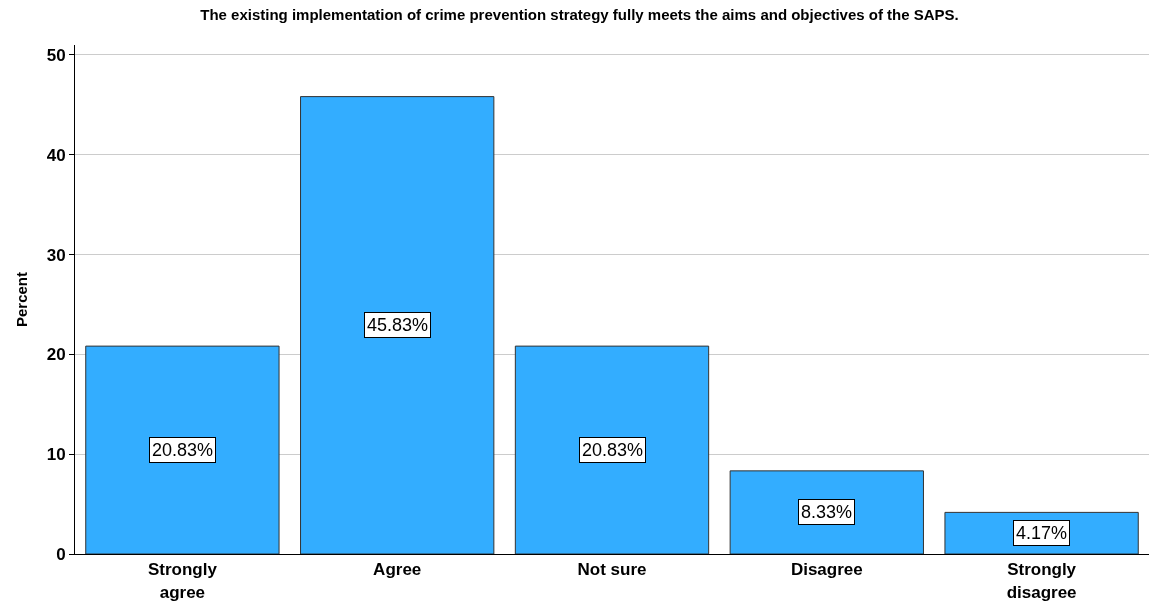 The height and width of the screenshot is (612, 1159). What do you see at coordinates (56, 355) in the screenshot?
I see `y-tick-label: 20` at bounding box center [56, 355].